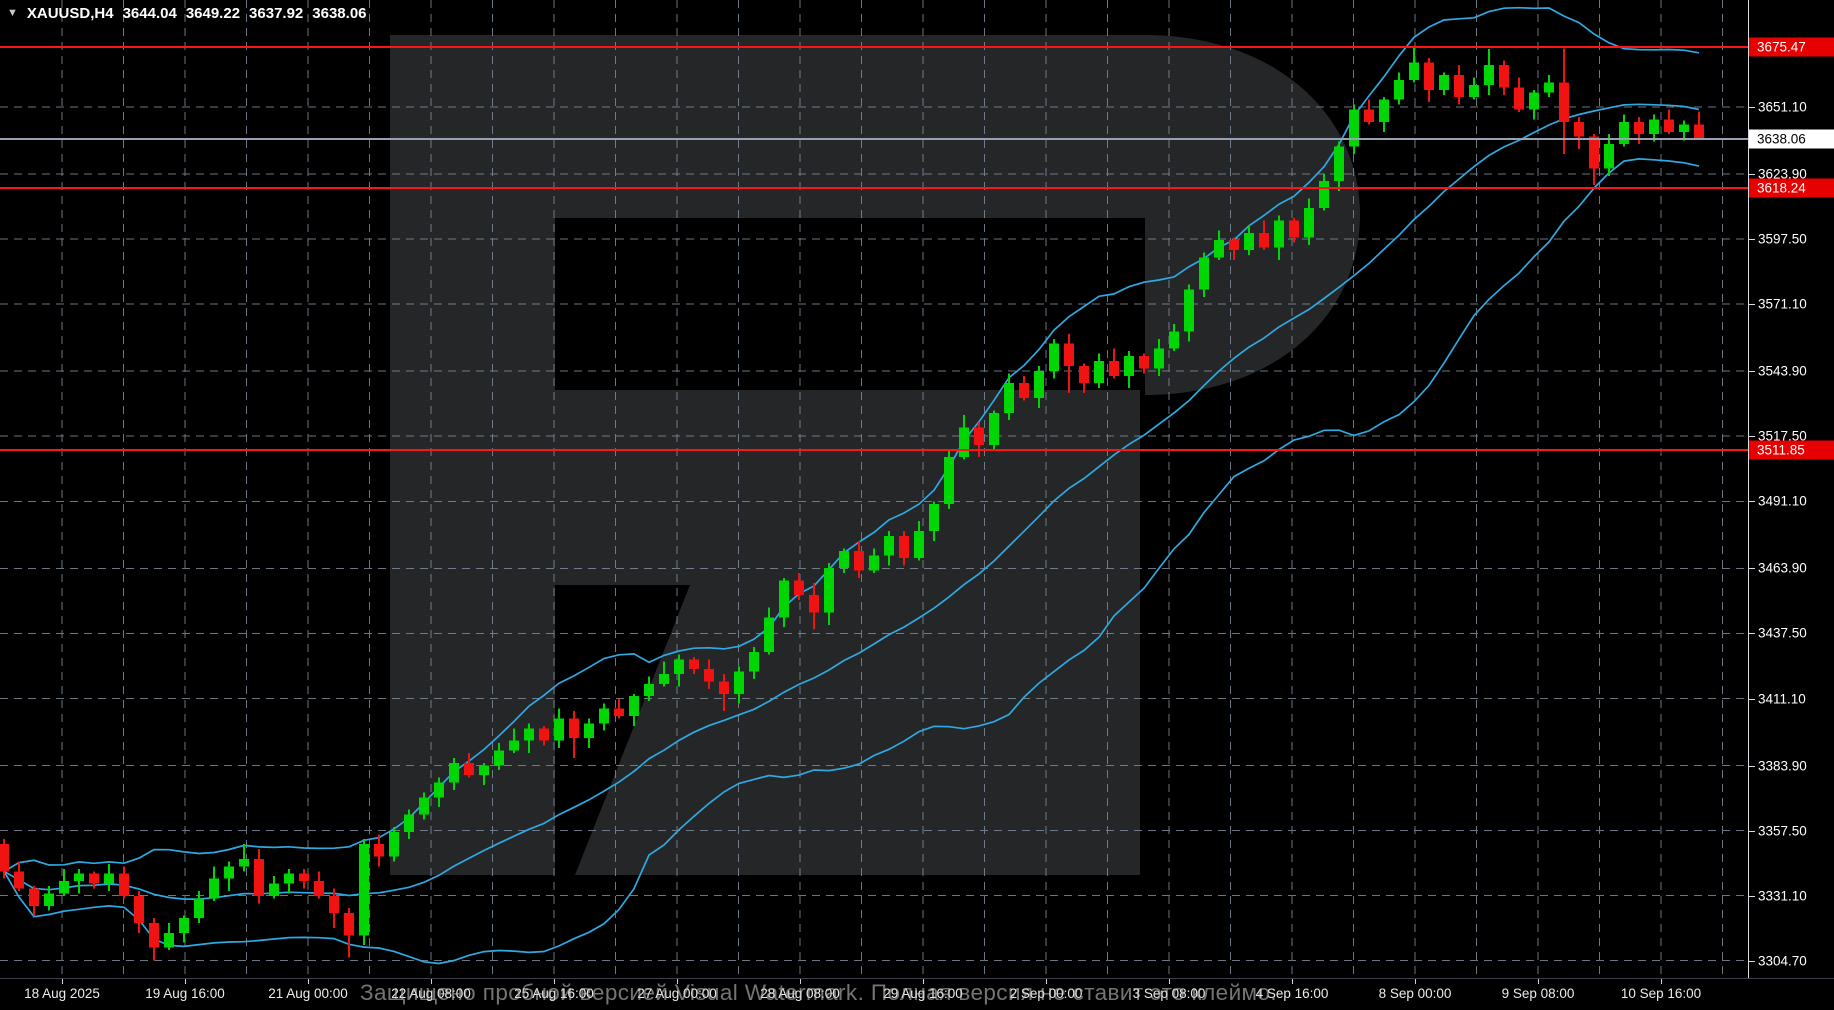 Image resolution: width=1834 pixels, height=1010 pixels. Describe the element at coordinates (677, 993) in the screenshot. I see `time-axis-label: 27 Aug 00:00` at that location.